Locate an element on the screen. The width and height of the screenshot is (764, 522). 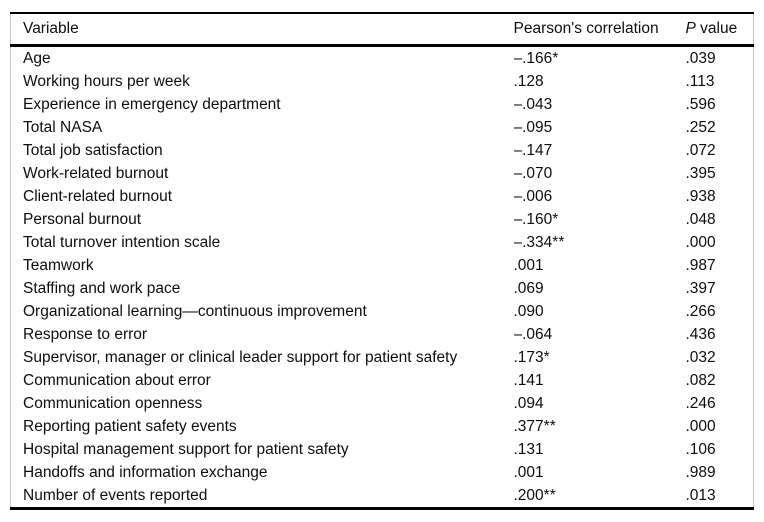
variable-cell: Work-related burnout is located at coordinates (96, 173).